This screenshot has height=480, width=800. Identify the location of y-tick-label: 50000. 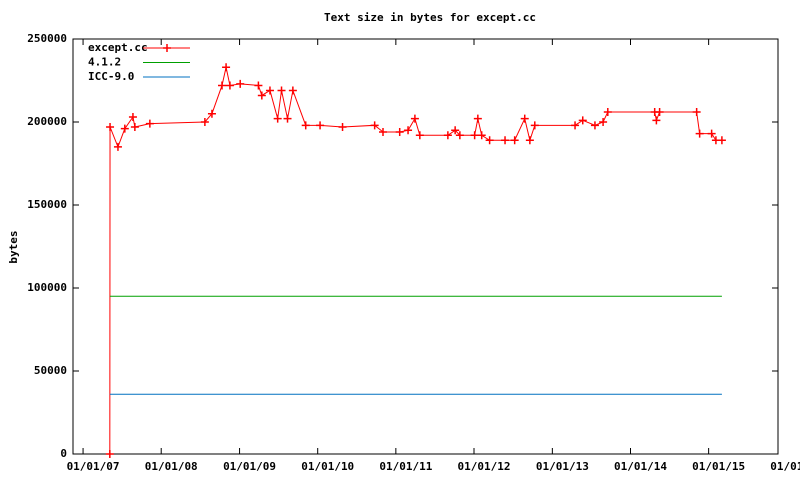
(50, 370).